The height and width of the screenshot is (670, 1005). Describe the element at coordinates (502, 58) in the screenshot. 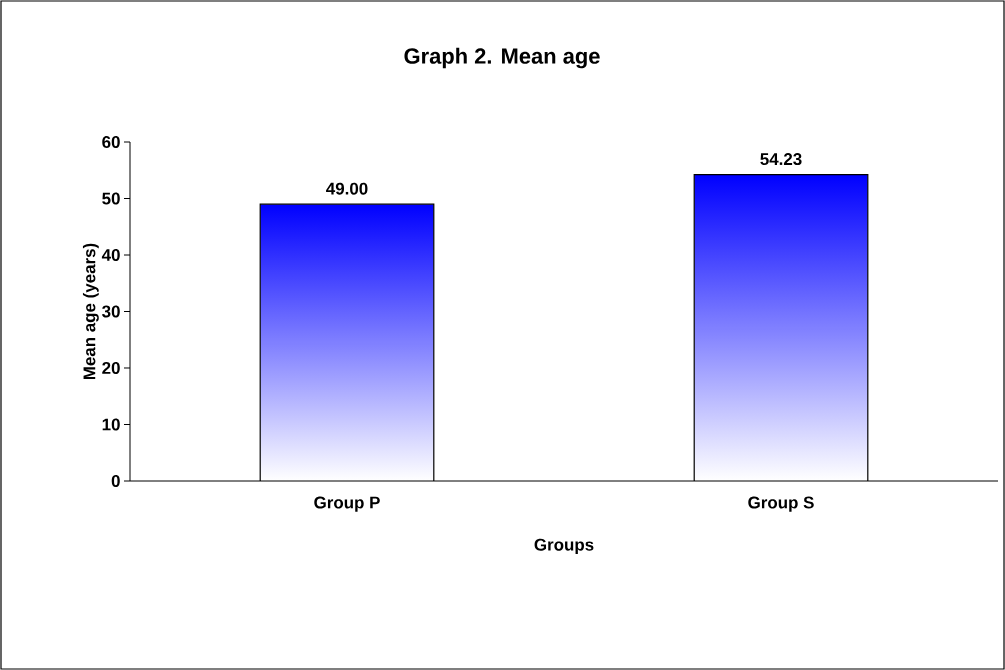

I see `chart-title: Graph 2. Mean age` at that location.